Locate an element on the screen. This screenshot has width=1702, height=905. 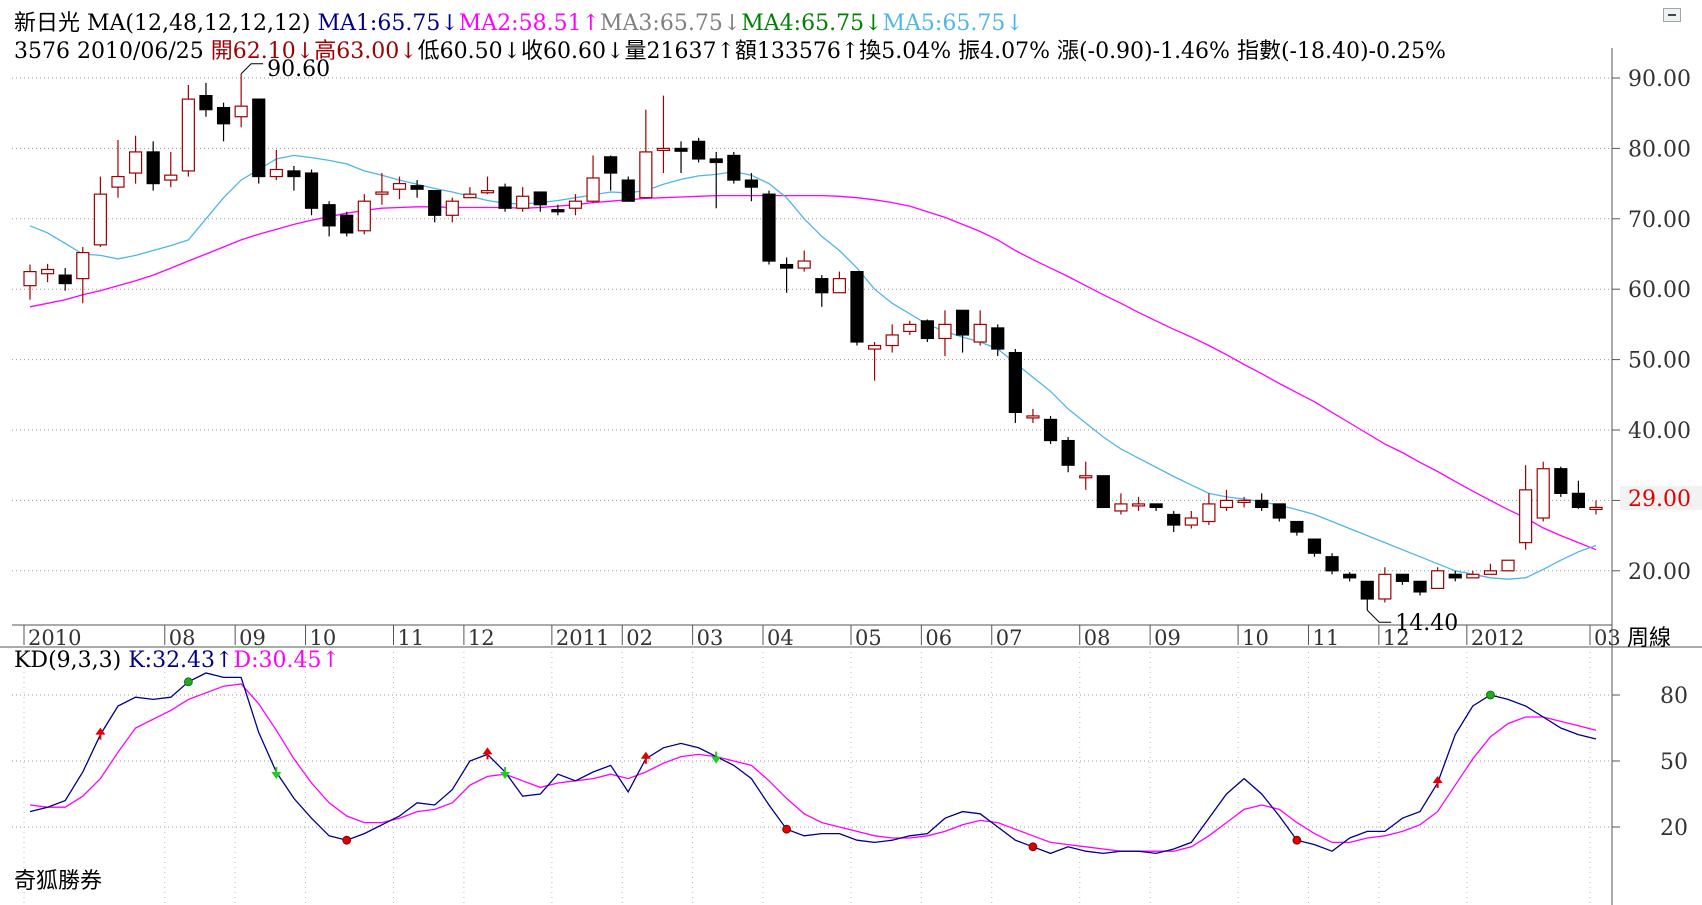
price-y-axis: 20.00 40.00 50.00 60.00 70.00 80.00 90.00 is located at coordinates (1651, 326).